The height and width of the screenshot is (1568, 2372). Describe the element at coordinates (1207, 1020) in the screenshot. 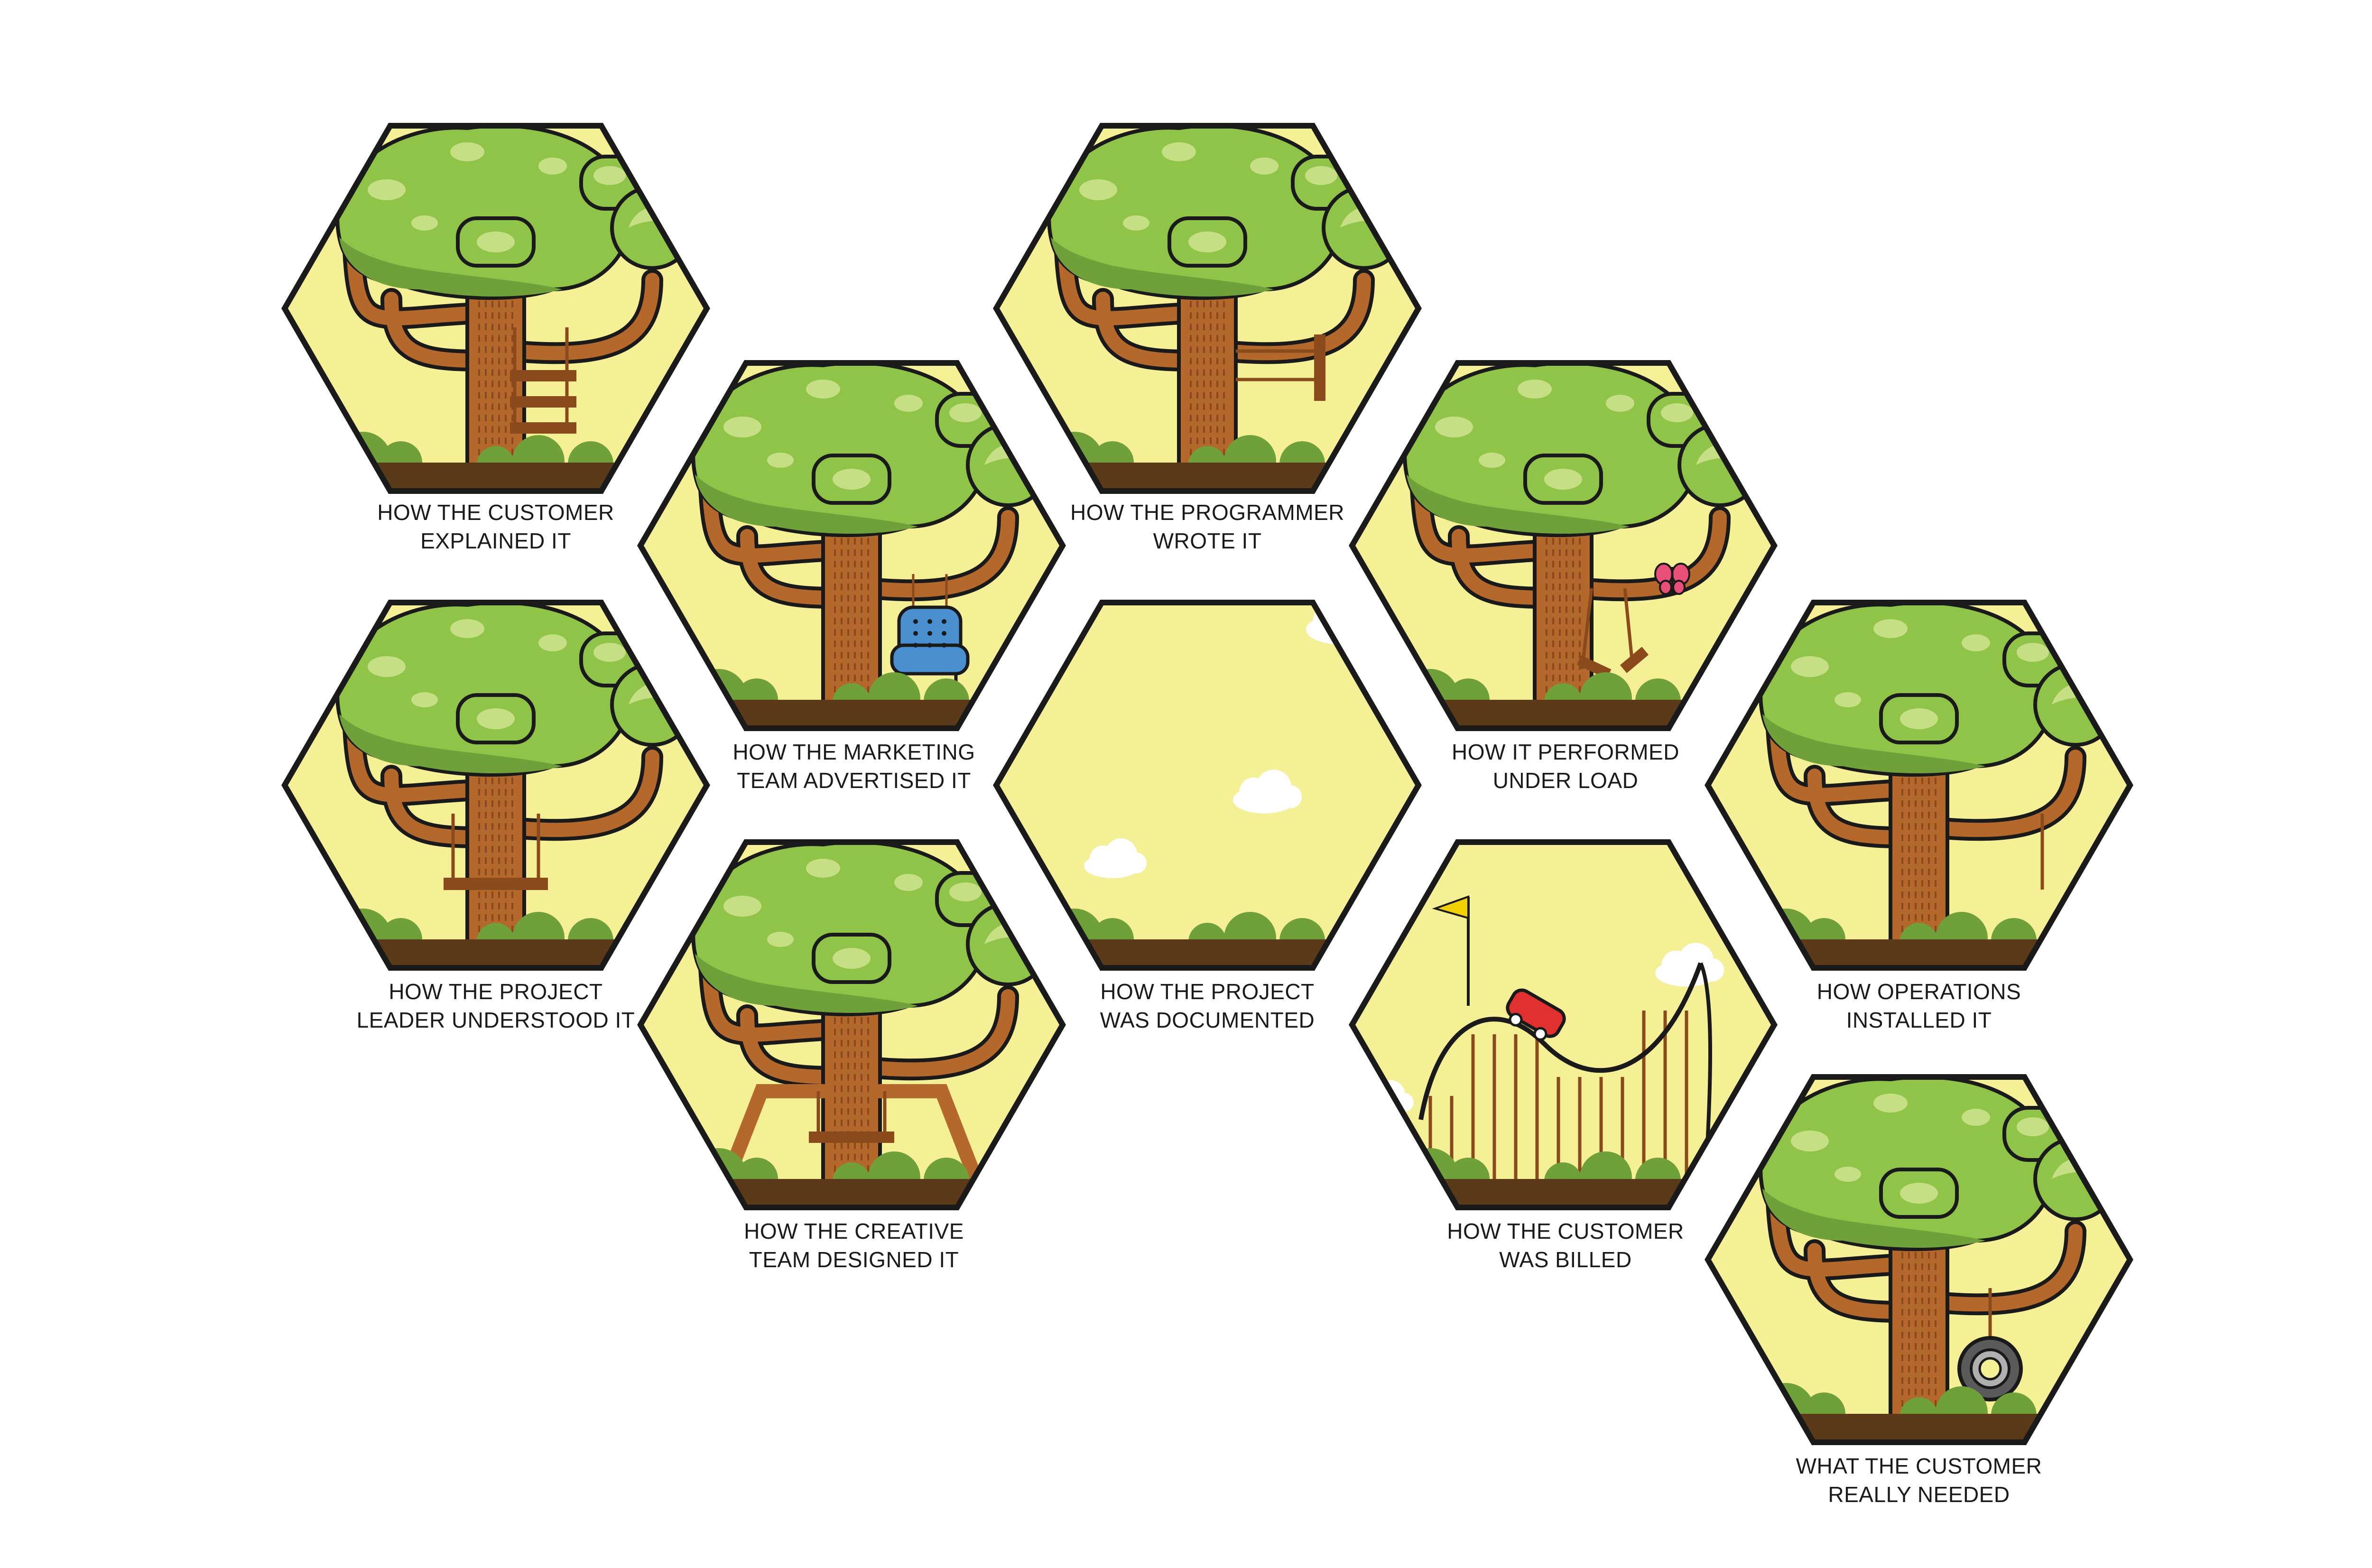

I see `caption-line: WAS DOCUMENTED` at that location.